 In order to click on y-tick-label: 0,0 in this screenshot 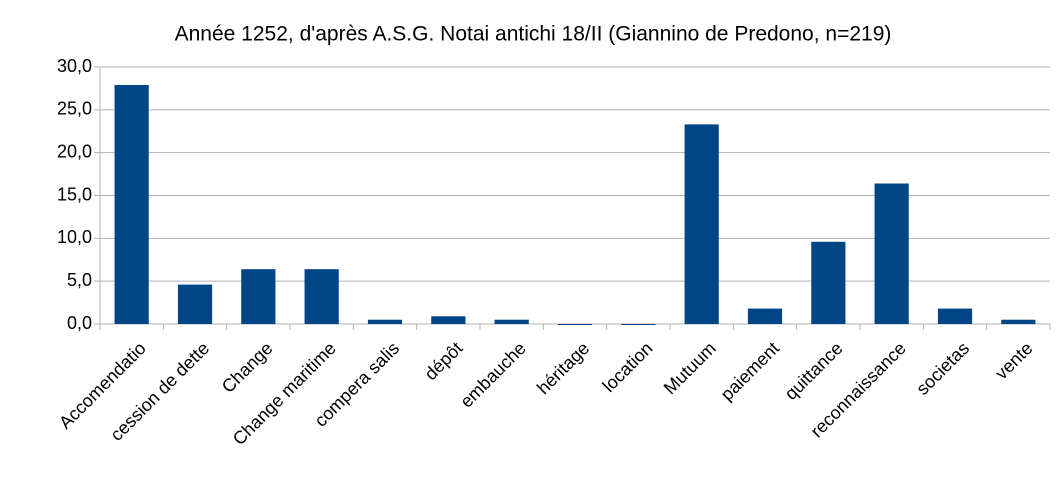, I will do `click(79, 323)`.